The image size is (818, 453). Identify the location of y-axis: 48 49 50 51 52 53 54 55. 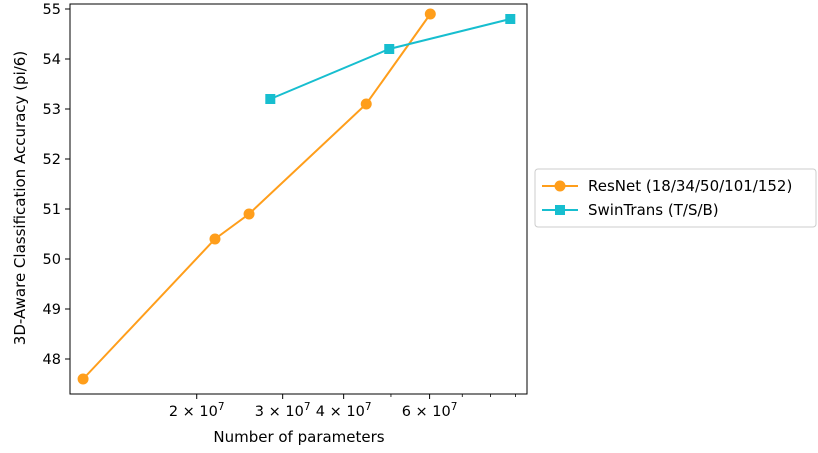
(56, 185).